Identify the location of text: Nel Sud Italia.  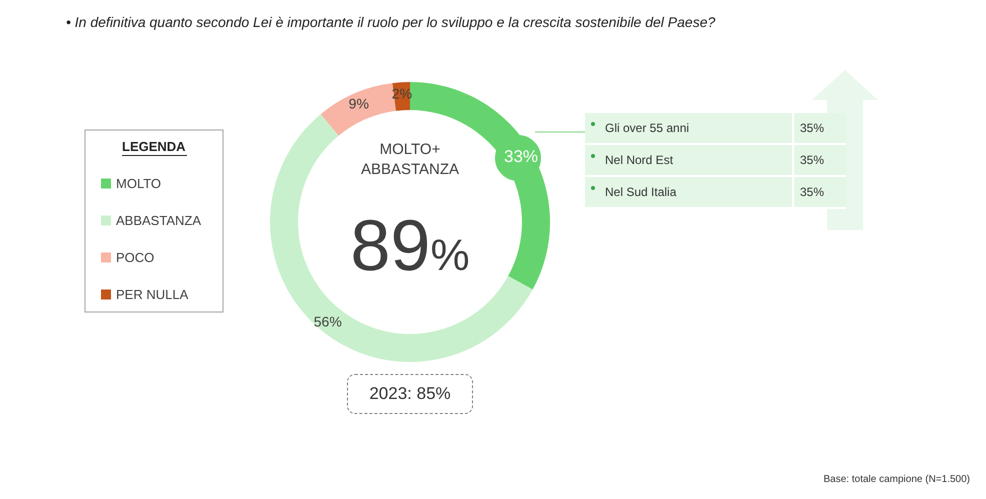
(689, 192).